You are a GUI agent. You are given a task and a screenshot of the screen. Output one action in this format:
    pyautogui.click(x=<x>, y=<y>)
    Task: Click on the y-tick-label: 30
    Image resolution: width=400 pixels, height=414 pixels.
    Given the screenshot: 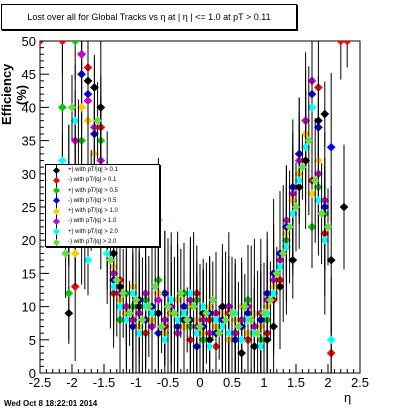 What is the action you would take?
    pyautogui.click(x=29, y=174)
    